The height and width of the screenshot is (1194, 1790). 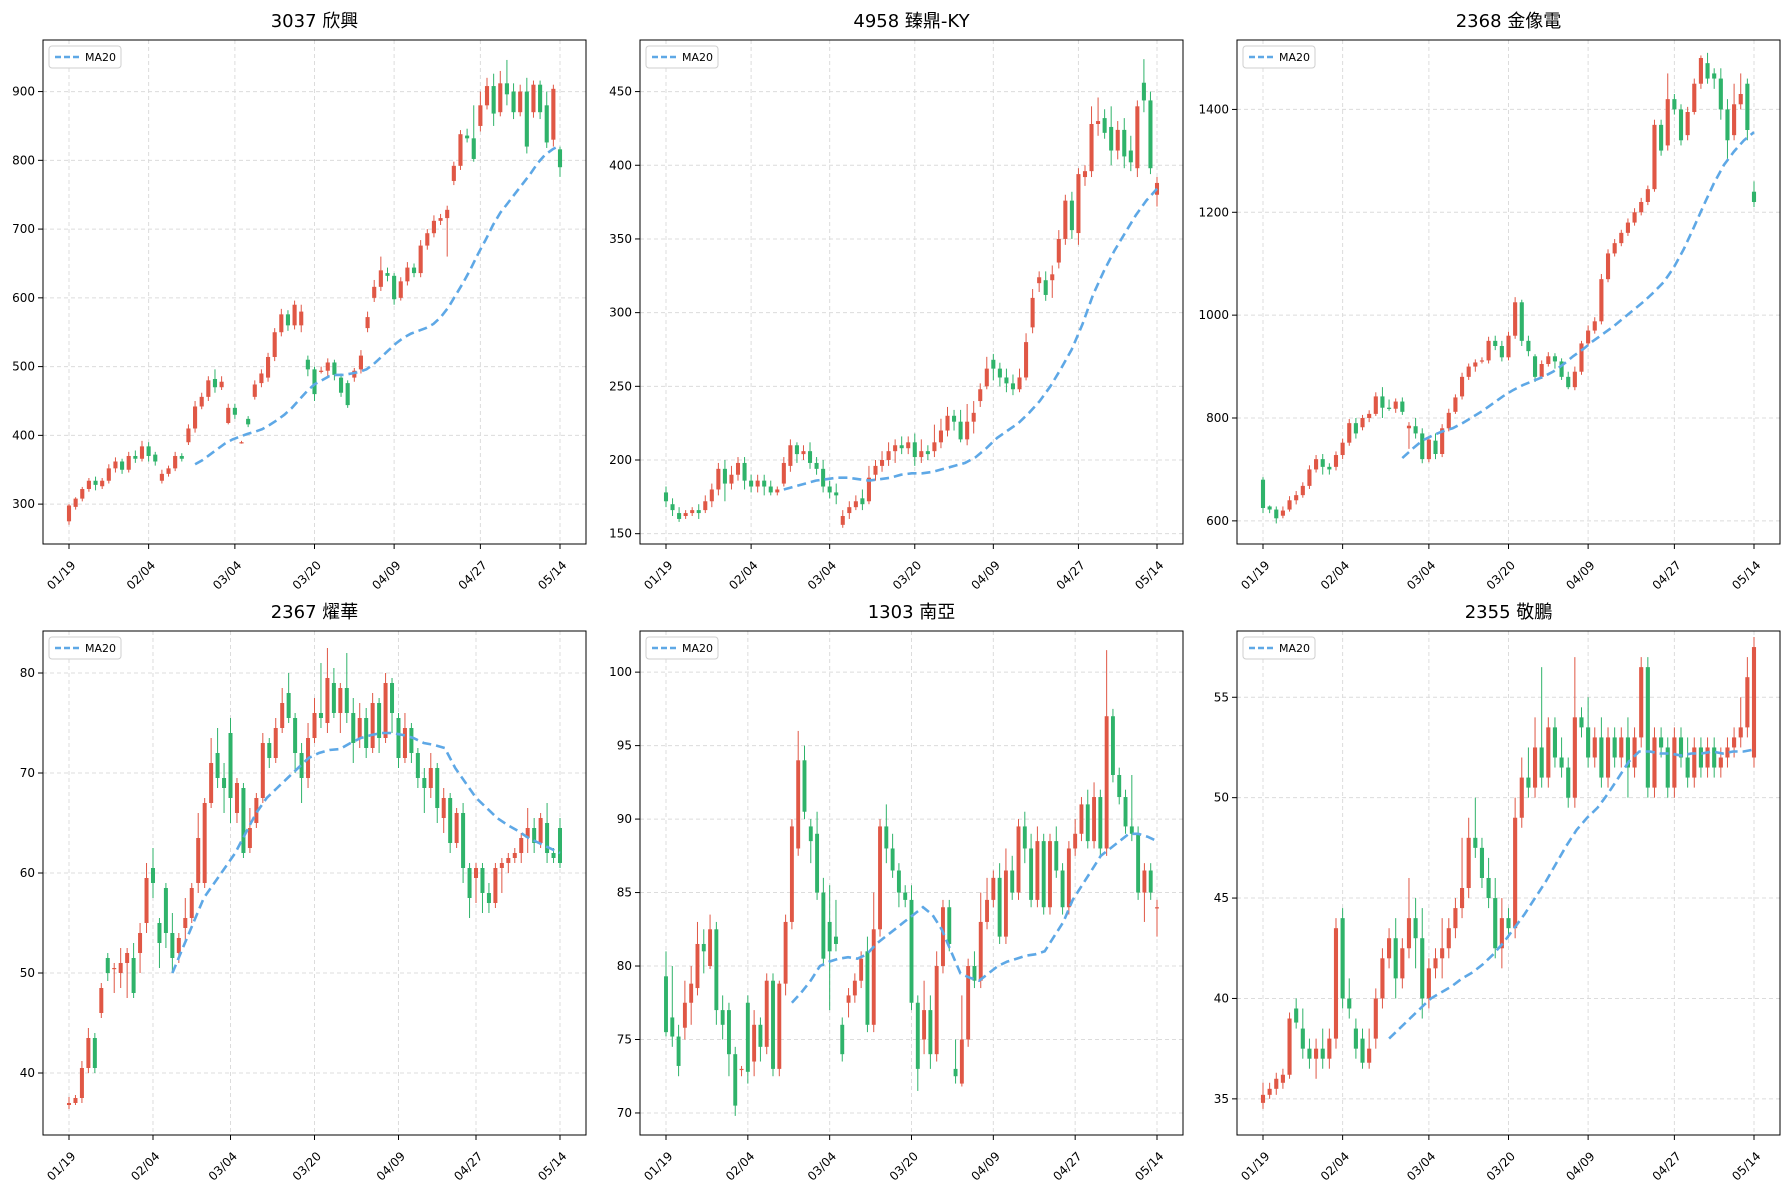 I want to click on x-tick-label: 03/20, so click(x=904, y=1166).